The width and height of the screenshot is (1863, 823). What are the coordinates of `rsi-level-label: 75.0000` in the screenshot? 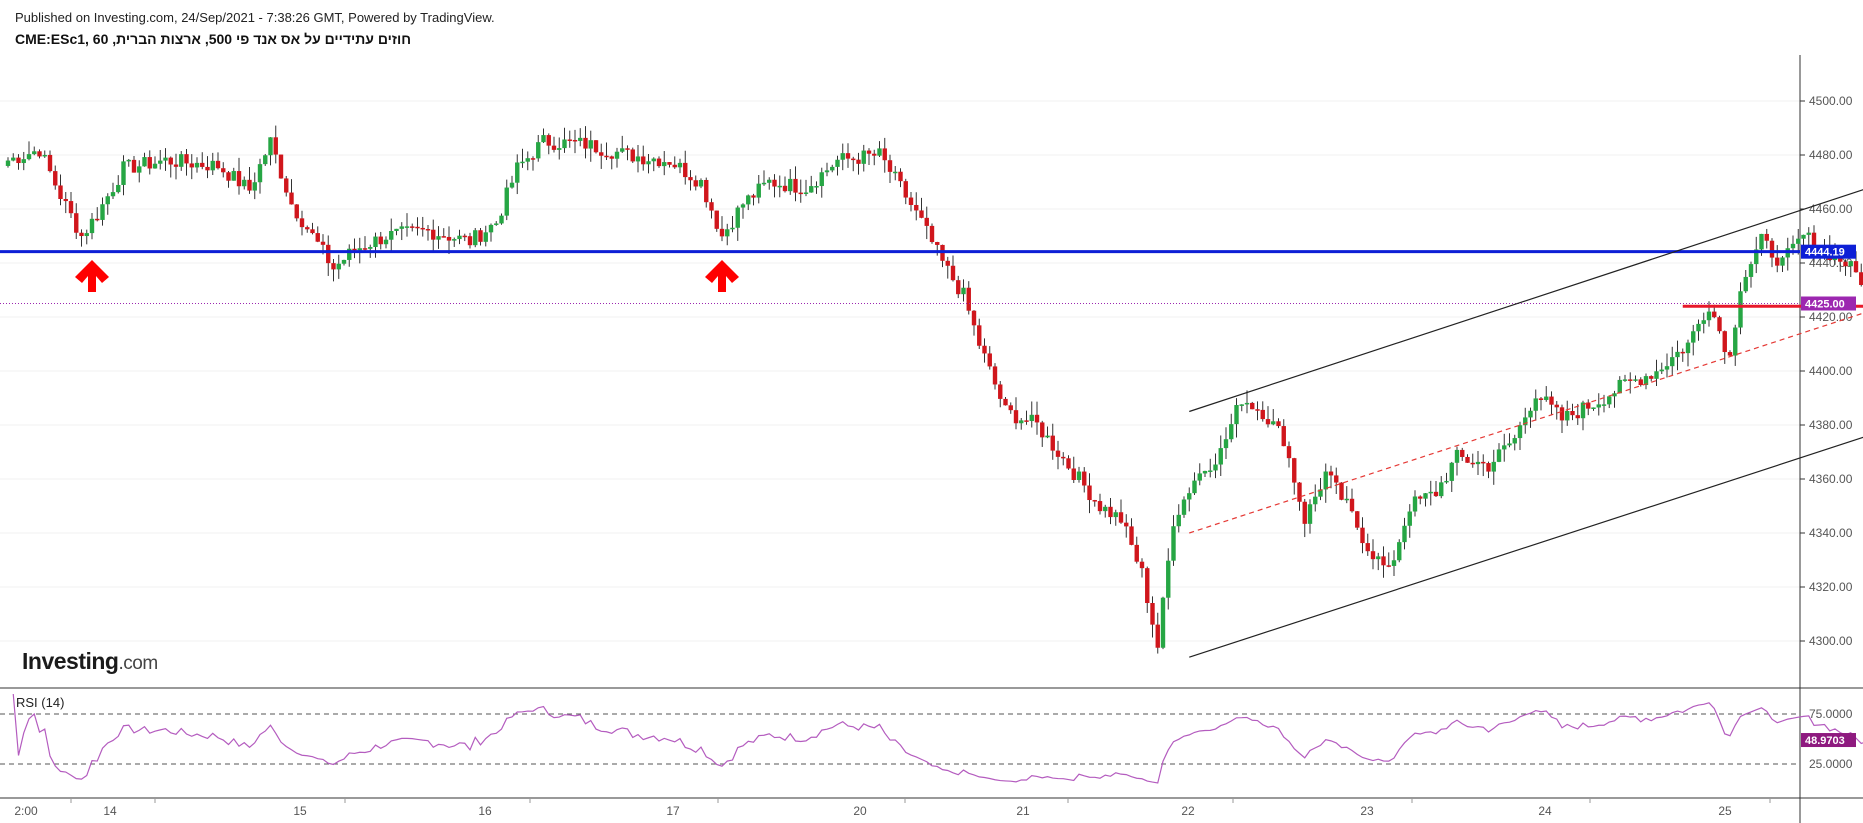 It's located at (1831, 714).